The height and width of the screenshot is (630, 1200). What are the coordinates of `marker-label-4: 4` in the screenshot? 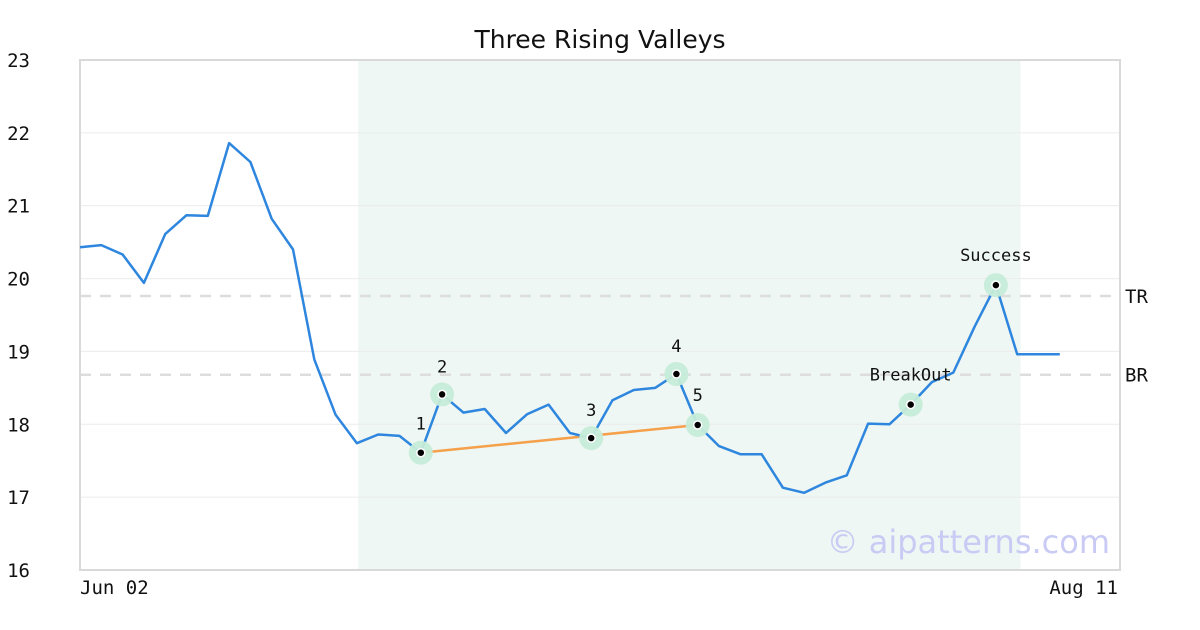 It's located at (676, 347).